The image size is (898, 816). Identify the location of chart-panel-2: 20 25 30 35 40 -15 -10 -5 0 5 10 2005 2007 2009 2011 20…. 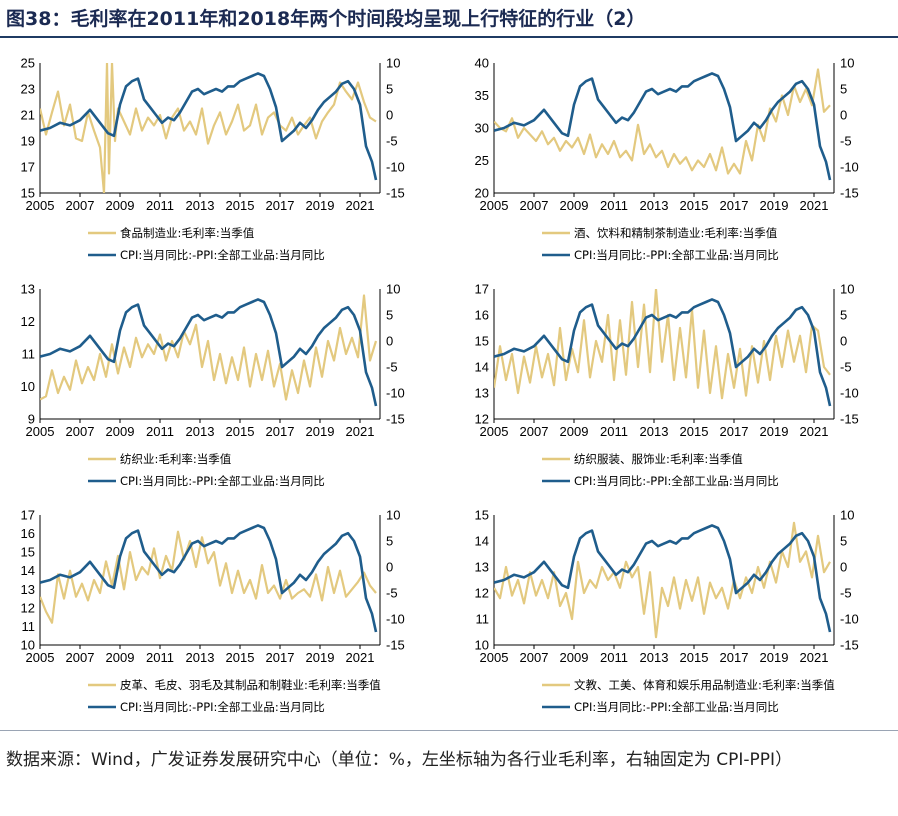
(667, 159).